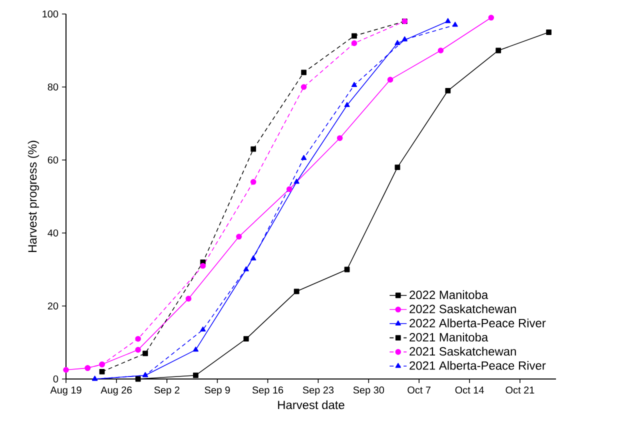 Image resolution: width=618 pixels, height=432 pixels. Describe the element at coordinates (34, 196) in the screenshot. I see `y-axis-title: Harvest progress (%)` at that location.